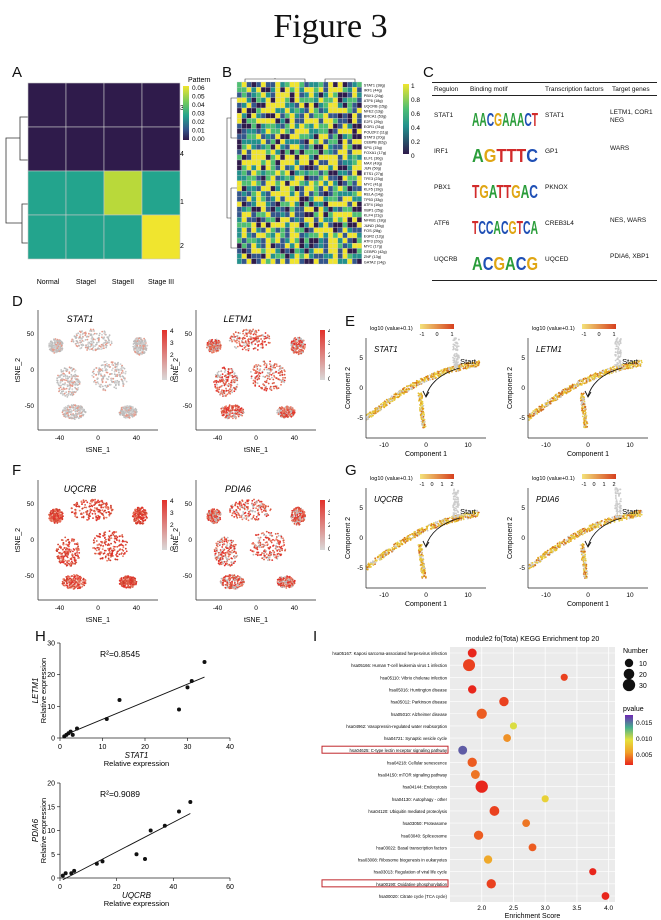  Describe the element at coordinates (172, 331) in the screenshot. I see `colorbar-tick: 4` at that location.